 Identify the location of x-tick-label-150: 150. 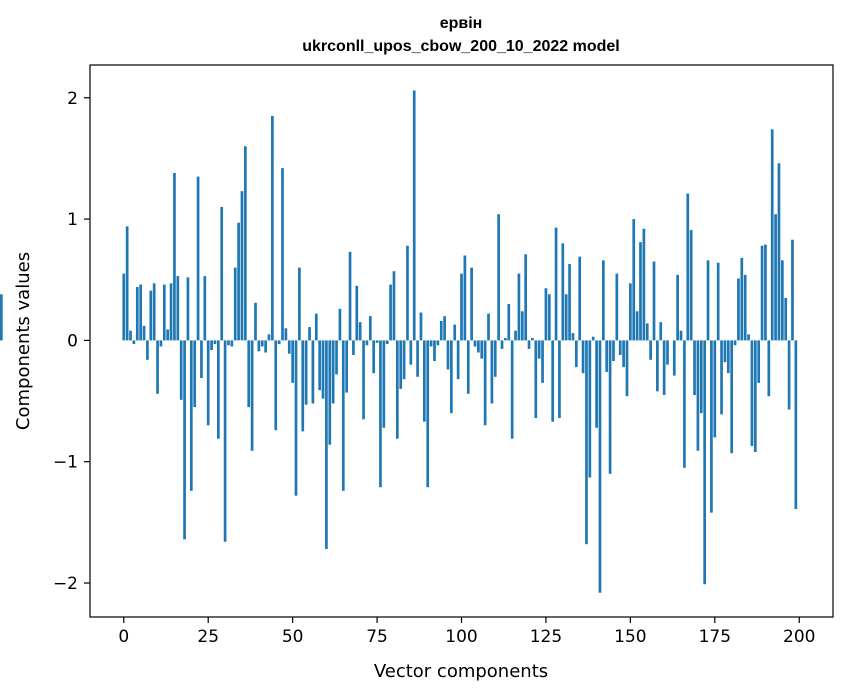
(630, 637).